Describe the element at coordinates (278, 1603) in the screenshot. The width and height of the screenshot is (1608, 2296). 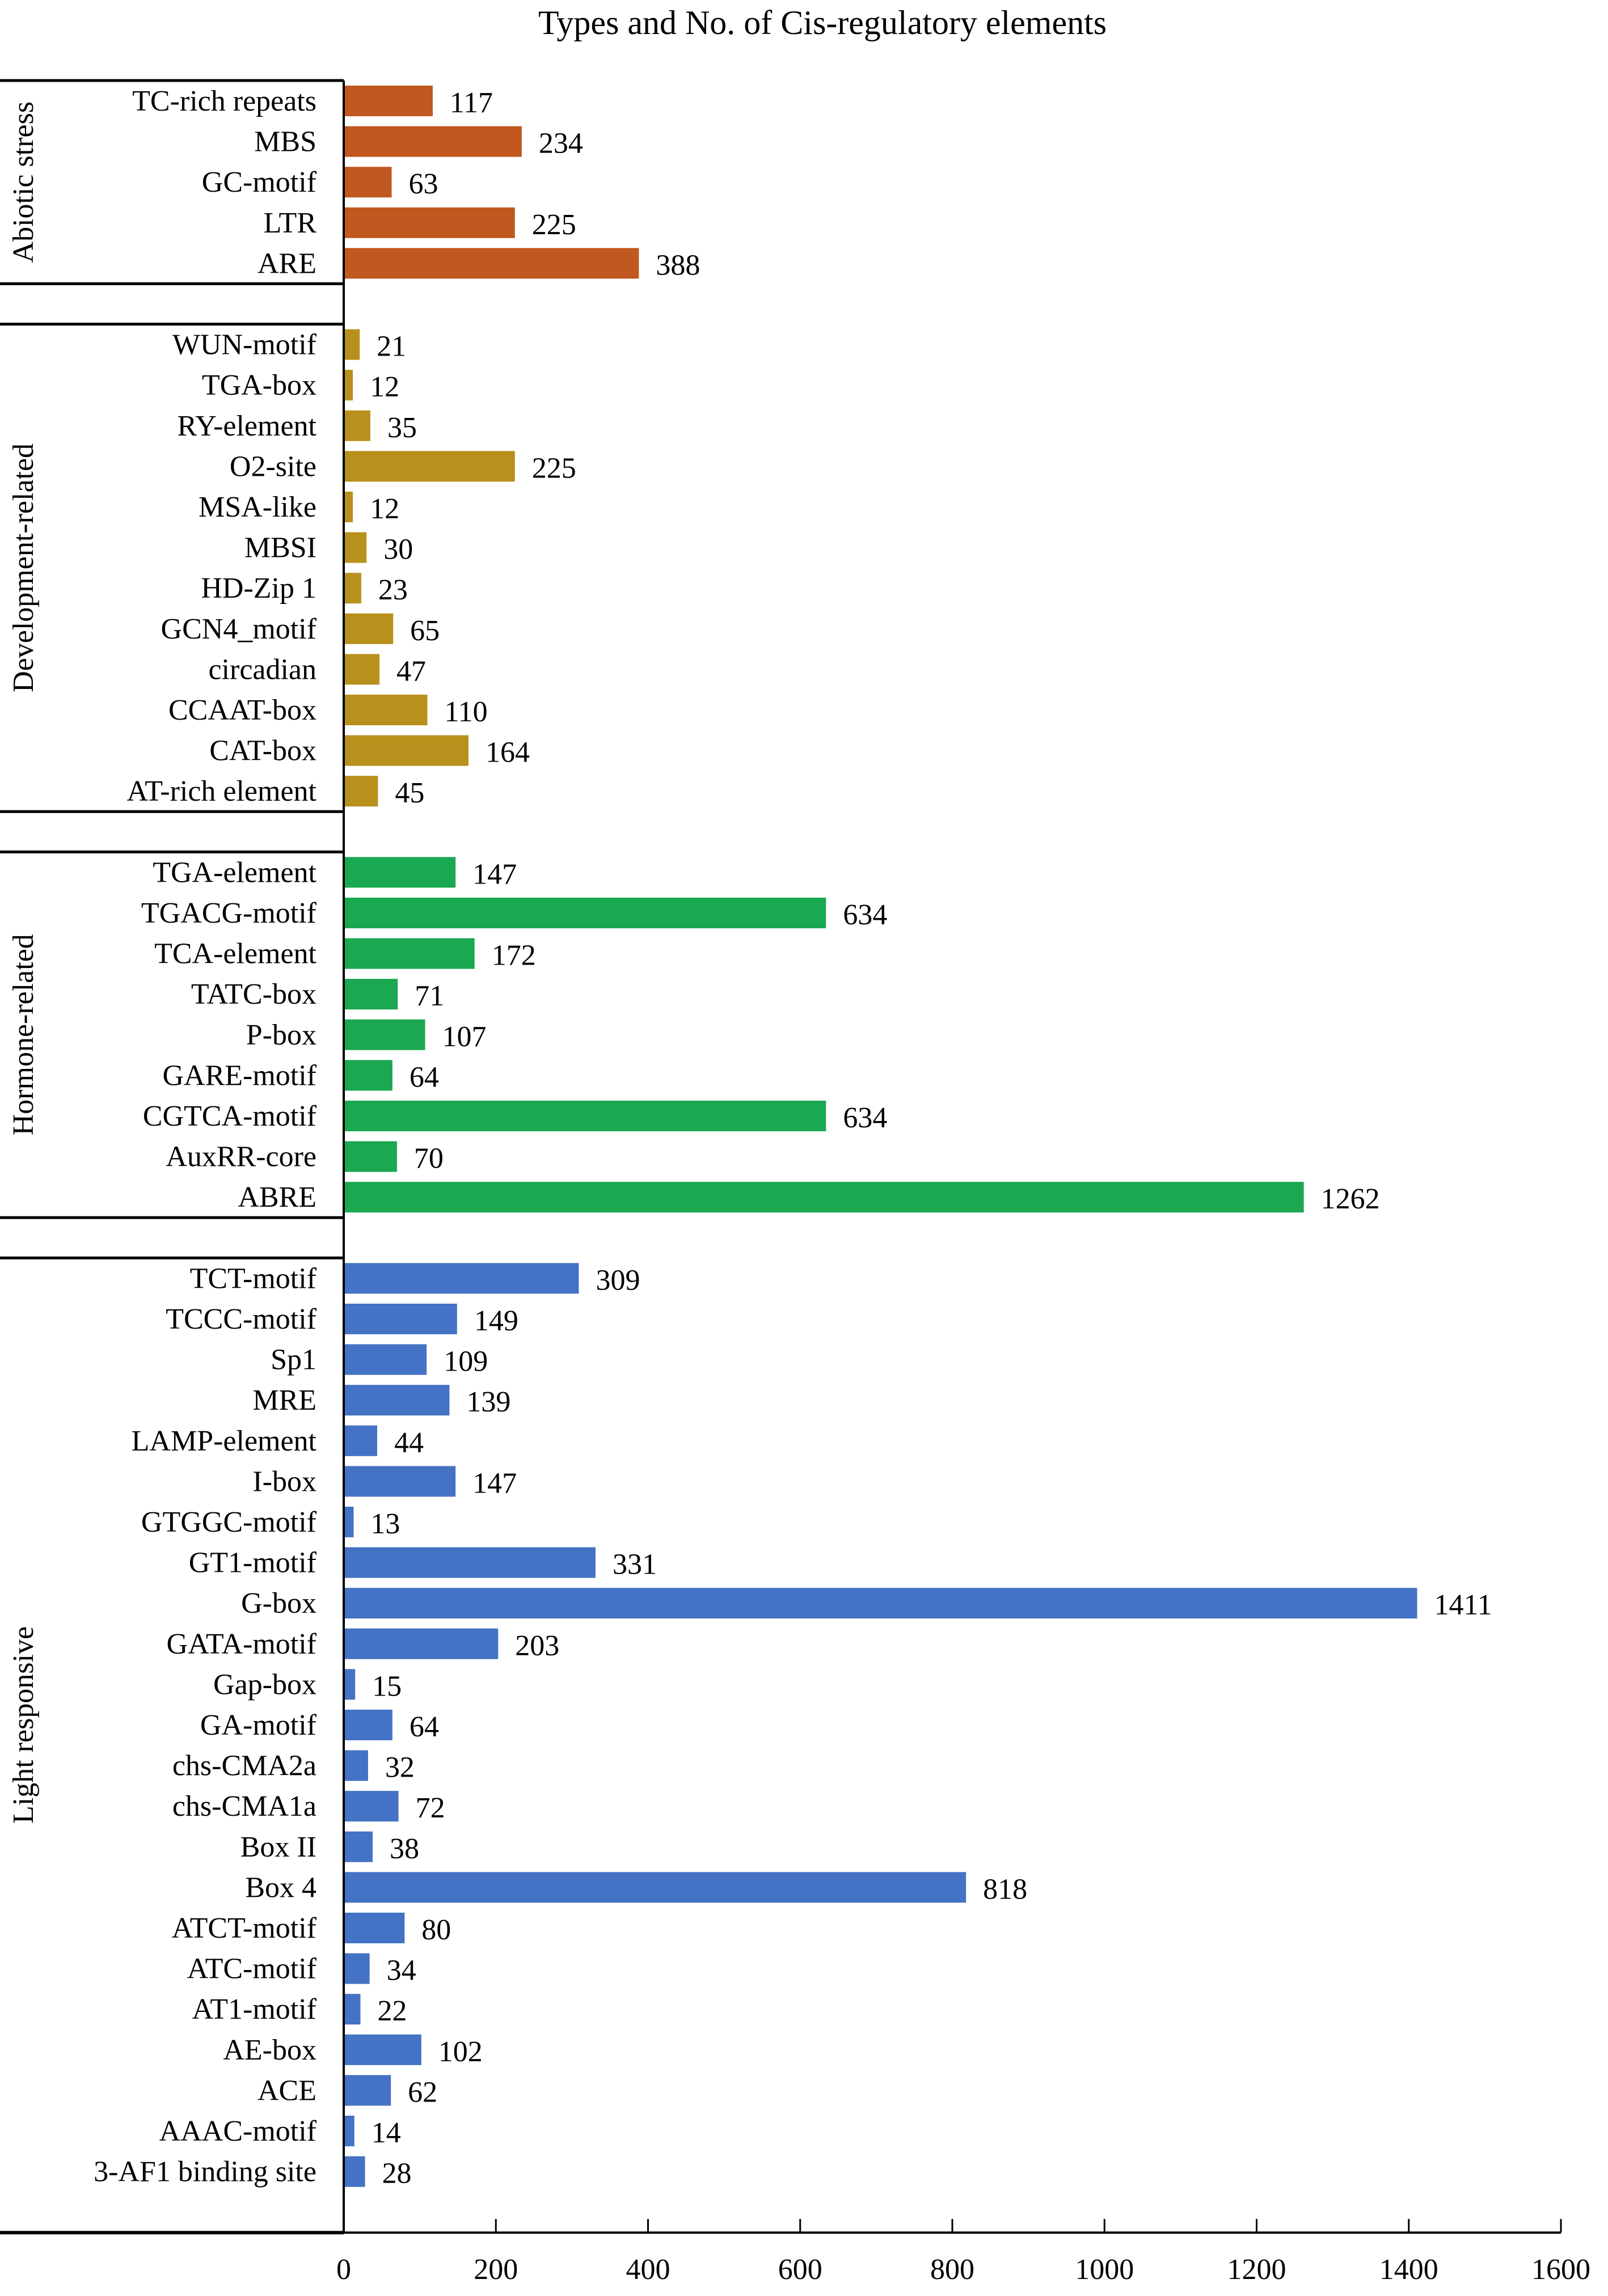
I see `category-label: G-box` at that location.